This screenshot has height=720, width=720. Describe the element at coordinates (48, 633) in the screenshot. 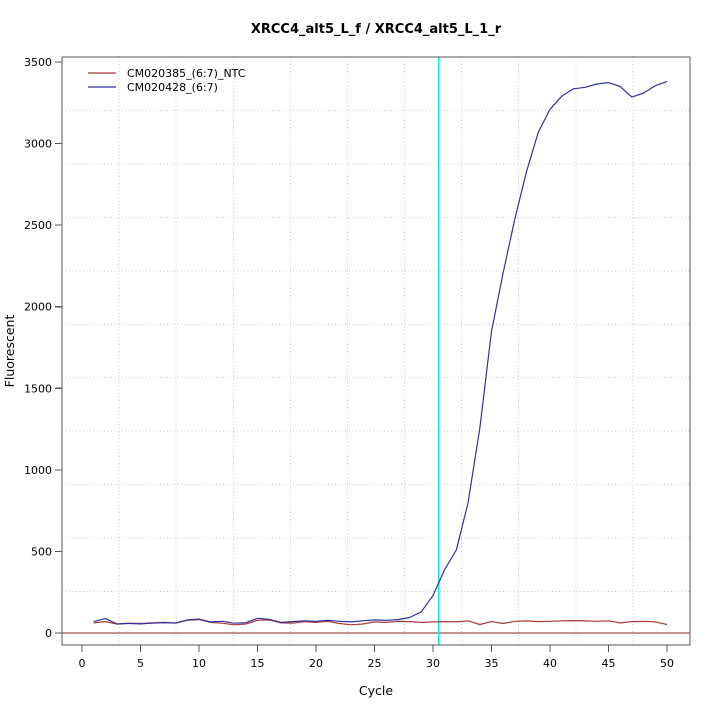

I see `y-tick-label: 0` at that location.